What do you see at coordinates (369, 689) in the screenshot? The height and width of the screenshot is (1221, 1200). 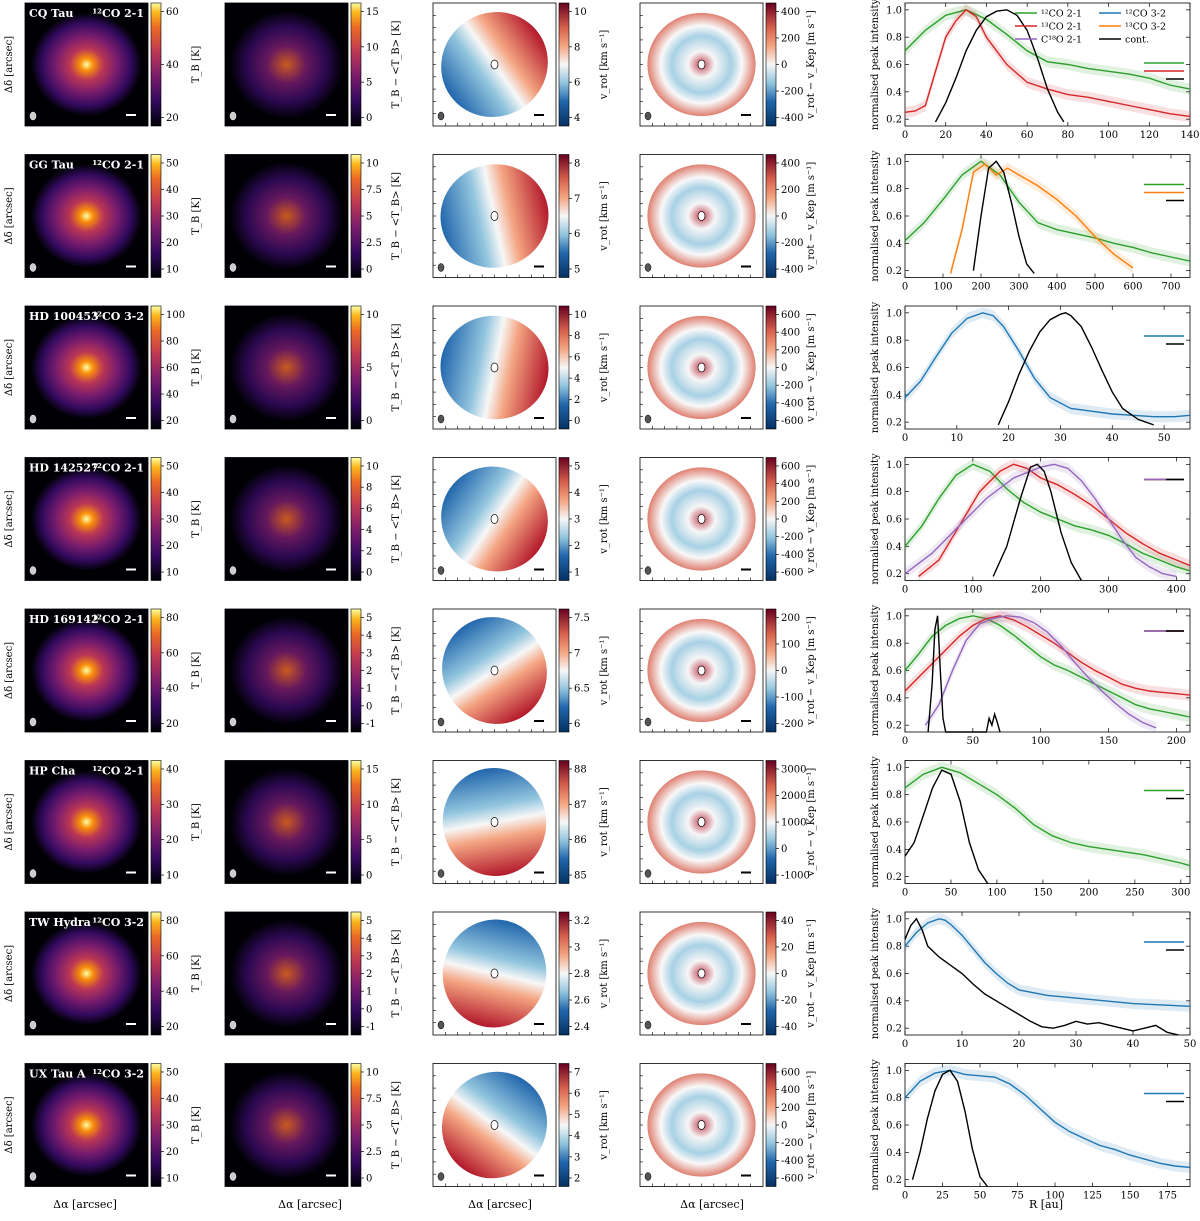 I see `colorbar-residual-tick-label: 1` at bounding box center [369, 689].